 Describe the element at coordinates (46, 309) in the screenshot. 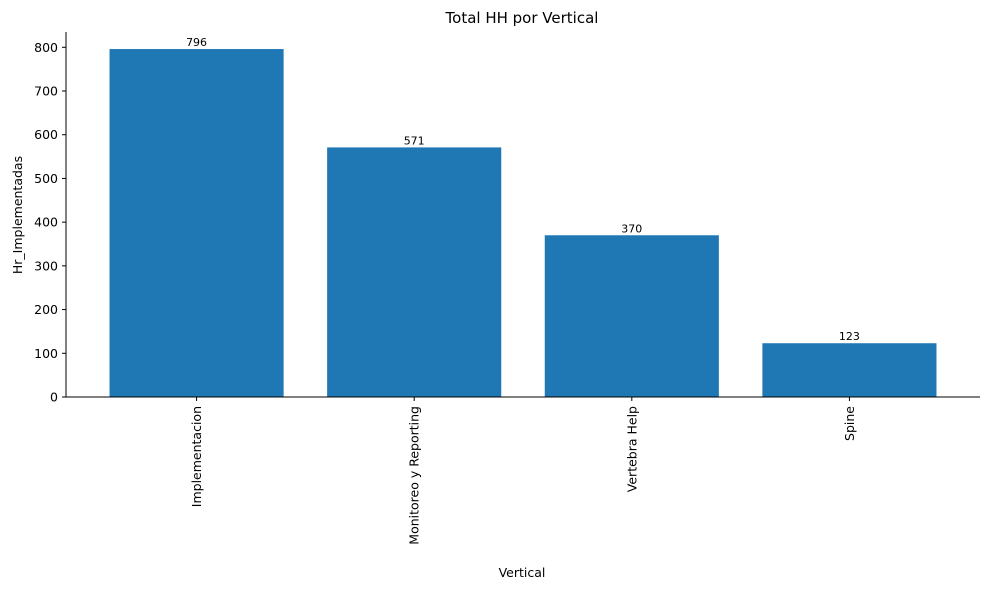

I see `y-tick-label: 200` at that location.